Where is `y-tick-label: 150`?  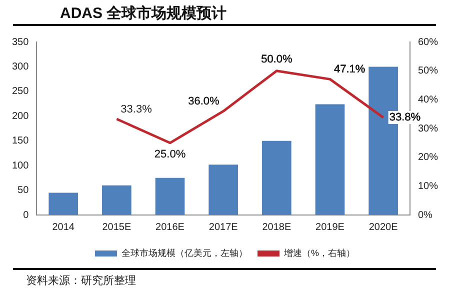
y-tick-label: 150 is located at coordinates (21, 141).